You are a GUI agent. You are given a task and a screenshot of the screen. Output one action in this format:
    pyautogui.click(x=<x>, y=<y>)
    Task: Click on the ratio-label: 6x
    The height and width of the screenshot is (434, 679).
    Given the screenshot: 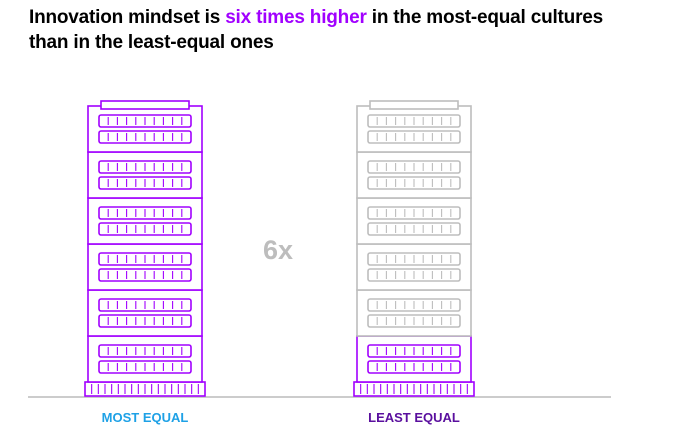 What is the action you would take?
    pyautogui.click(x=278, y=250)
    